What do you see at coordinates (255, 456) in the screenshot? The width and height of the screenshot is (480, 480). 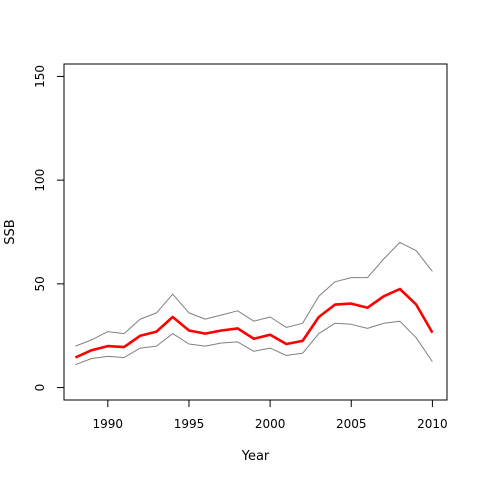 I see `x-axis-label: Year` at bounding box center [255, 456].